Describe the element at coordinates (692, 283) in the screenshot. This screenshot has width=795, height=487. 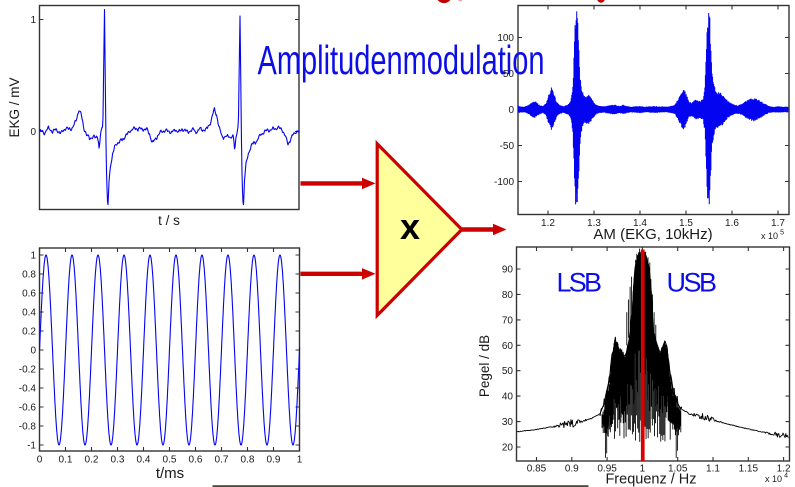
I see `svg-text: USB` at that location.